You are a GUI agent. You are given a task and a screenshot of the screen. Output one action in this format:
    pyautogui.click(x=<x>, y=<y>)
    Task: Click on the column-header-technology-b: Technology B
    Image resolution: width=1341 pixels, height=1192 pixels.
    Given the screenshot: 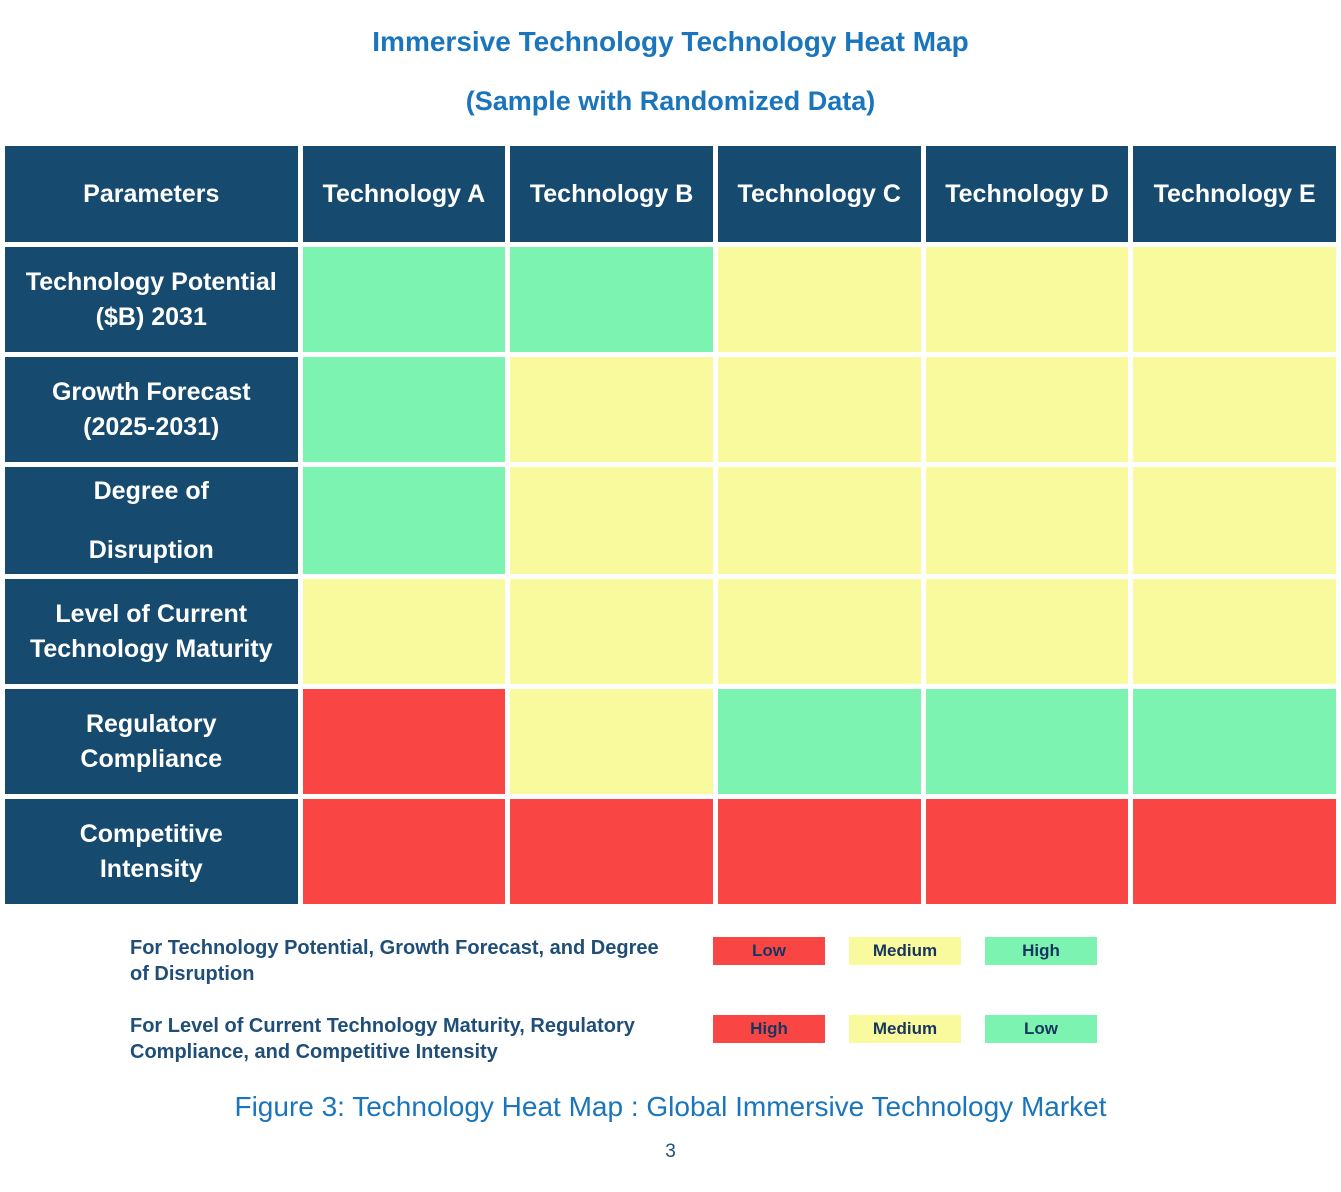 What is the action you would take?
    pyautogui.click(x=611, y=194)
    